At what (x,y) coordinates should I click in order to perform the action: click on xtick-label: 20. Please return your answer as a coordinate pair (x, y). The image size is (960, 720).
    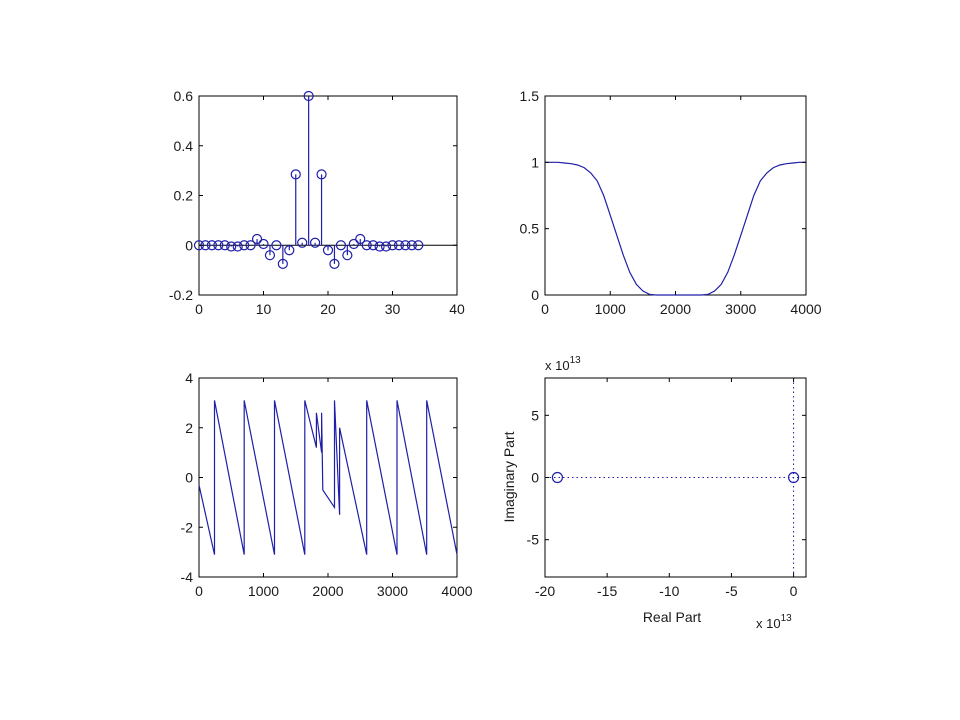
    Looking at the image, I should click on (328, 309).